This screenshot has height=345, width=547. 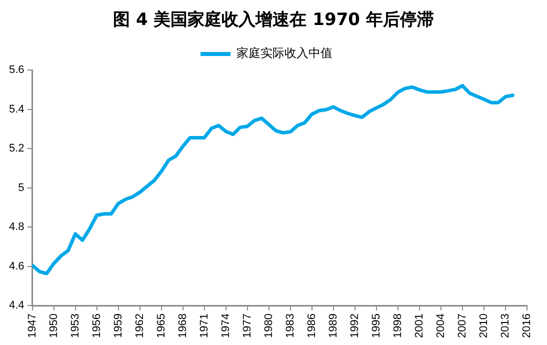 What do you see at coordinates (21, 188) in the screenshot?
I see `y-tick-label: 5` at bounding box center [21, 188].